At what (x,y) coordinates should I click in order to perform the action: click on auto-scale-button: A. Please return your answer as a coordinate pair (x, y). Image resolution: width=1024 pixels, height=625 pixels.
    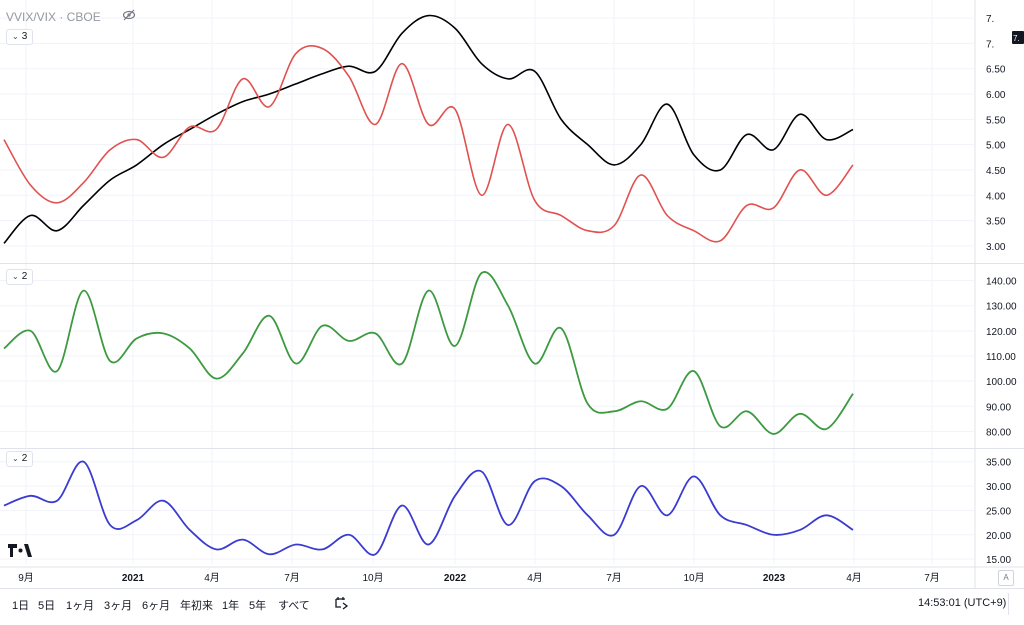
    Looking at the image, I should click on (1006, 578).